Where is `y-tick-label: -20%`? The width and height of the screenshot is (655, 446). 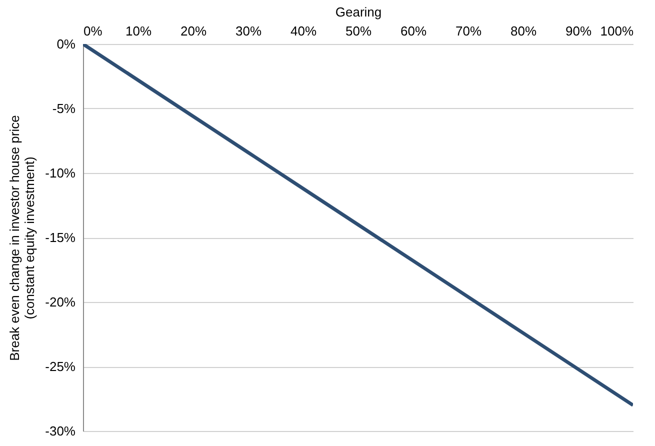 y-tick-label: -20% is located at coordinates (60, 302).